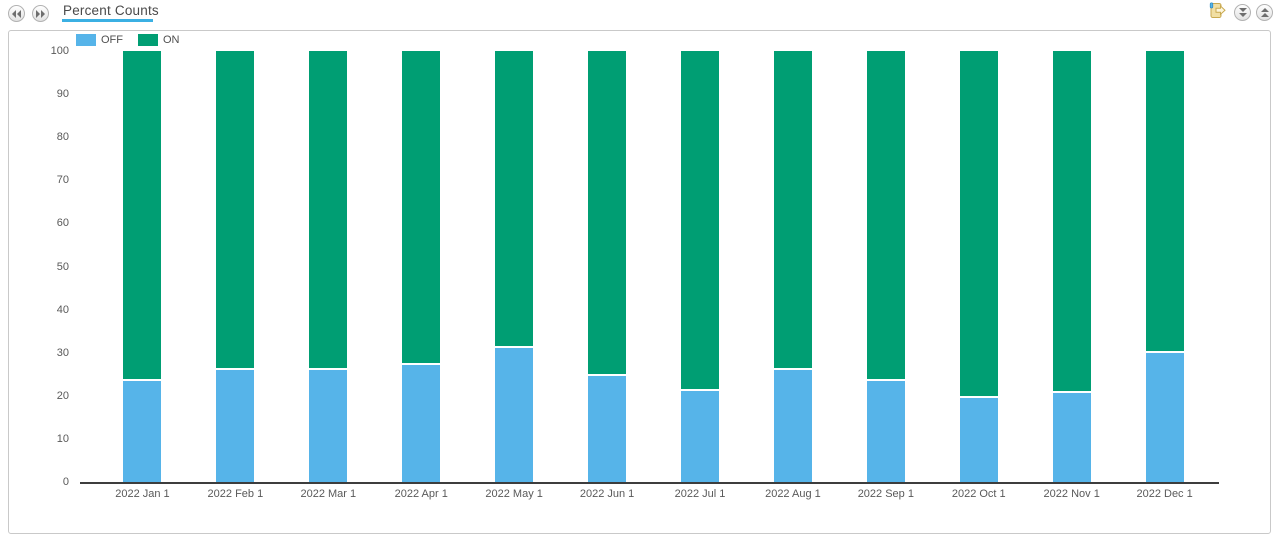 The image size is (1277, 542). I want to click on x-tick-label: 2022 Nov 1, so click(1071, 494).